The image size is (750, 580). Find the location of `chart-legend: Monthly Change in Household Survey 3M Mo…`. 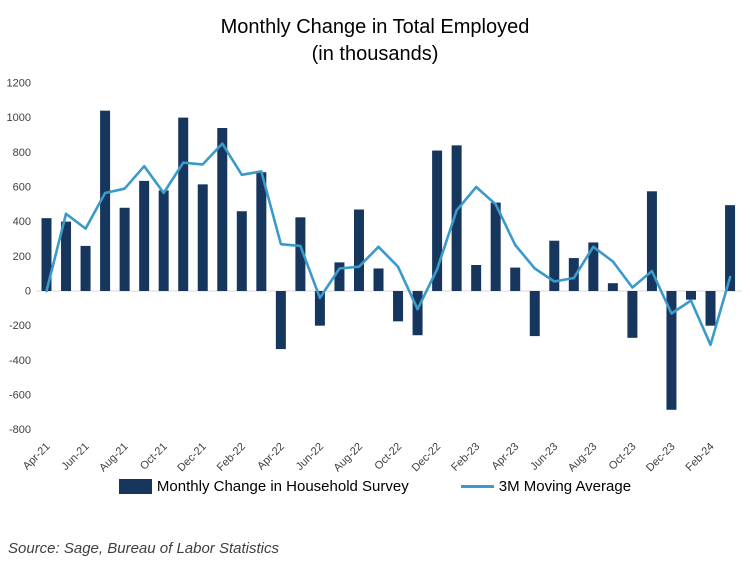

chart-legend: Monthly Change in Household Survey 3M Mo… is located at coordinates (375, 486).